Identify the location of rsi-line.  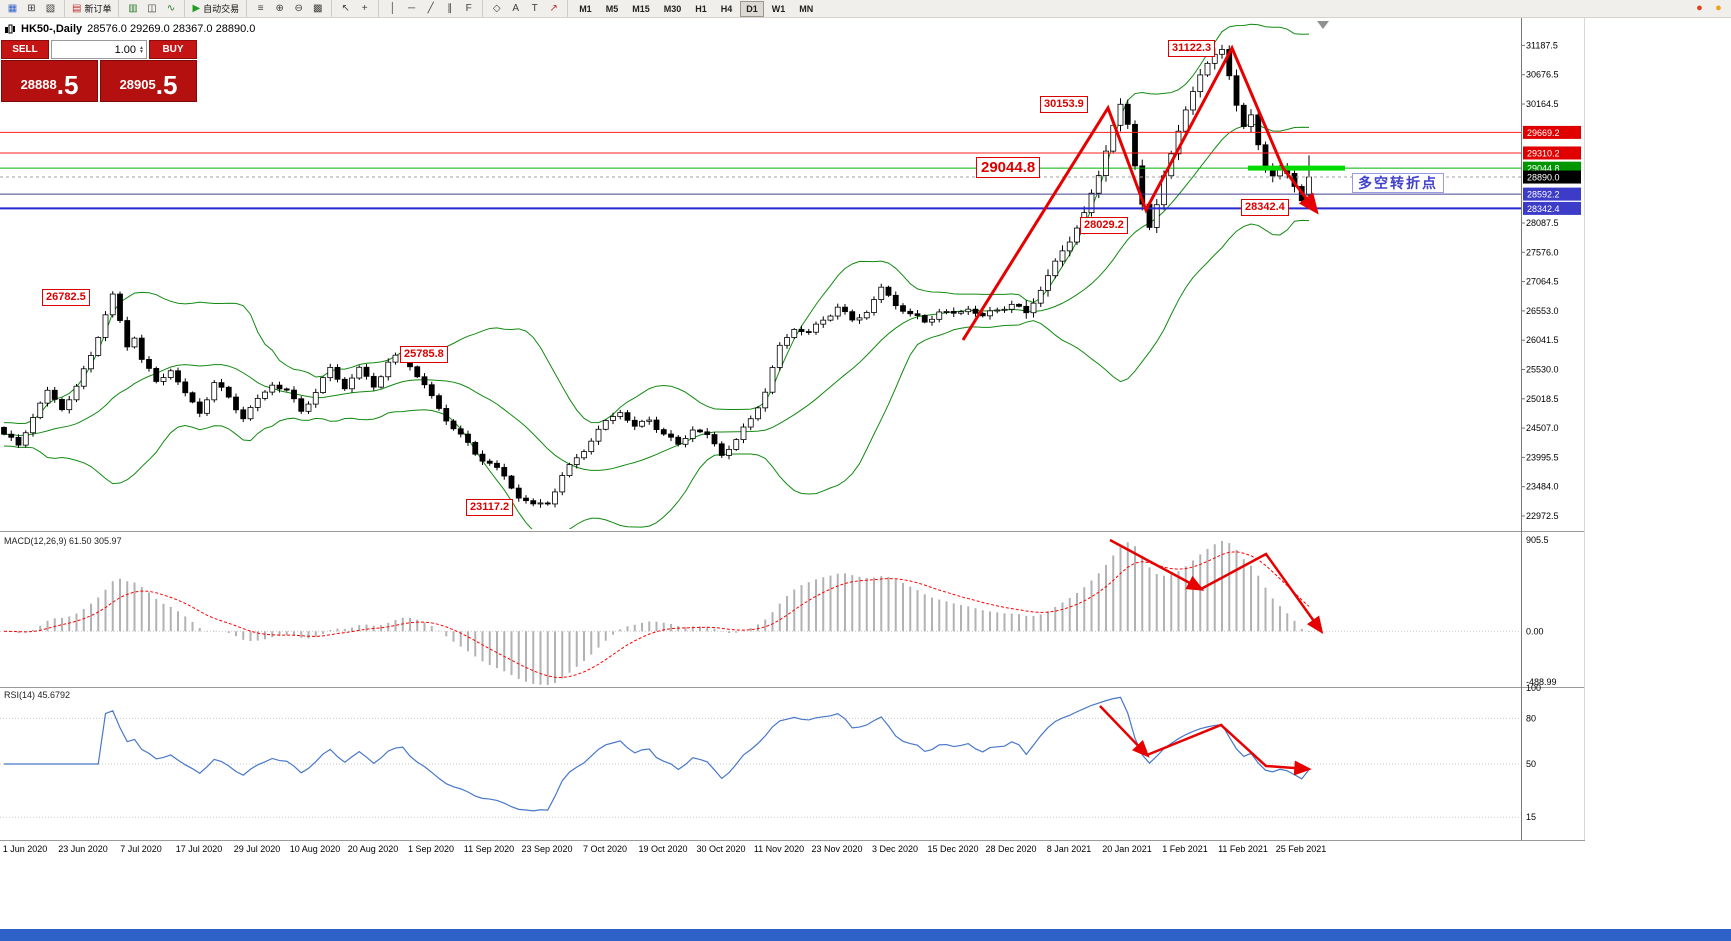
(657, 754).